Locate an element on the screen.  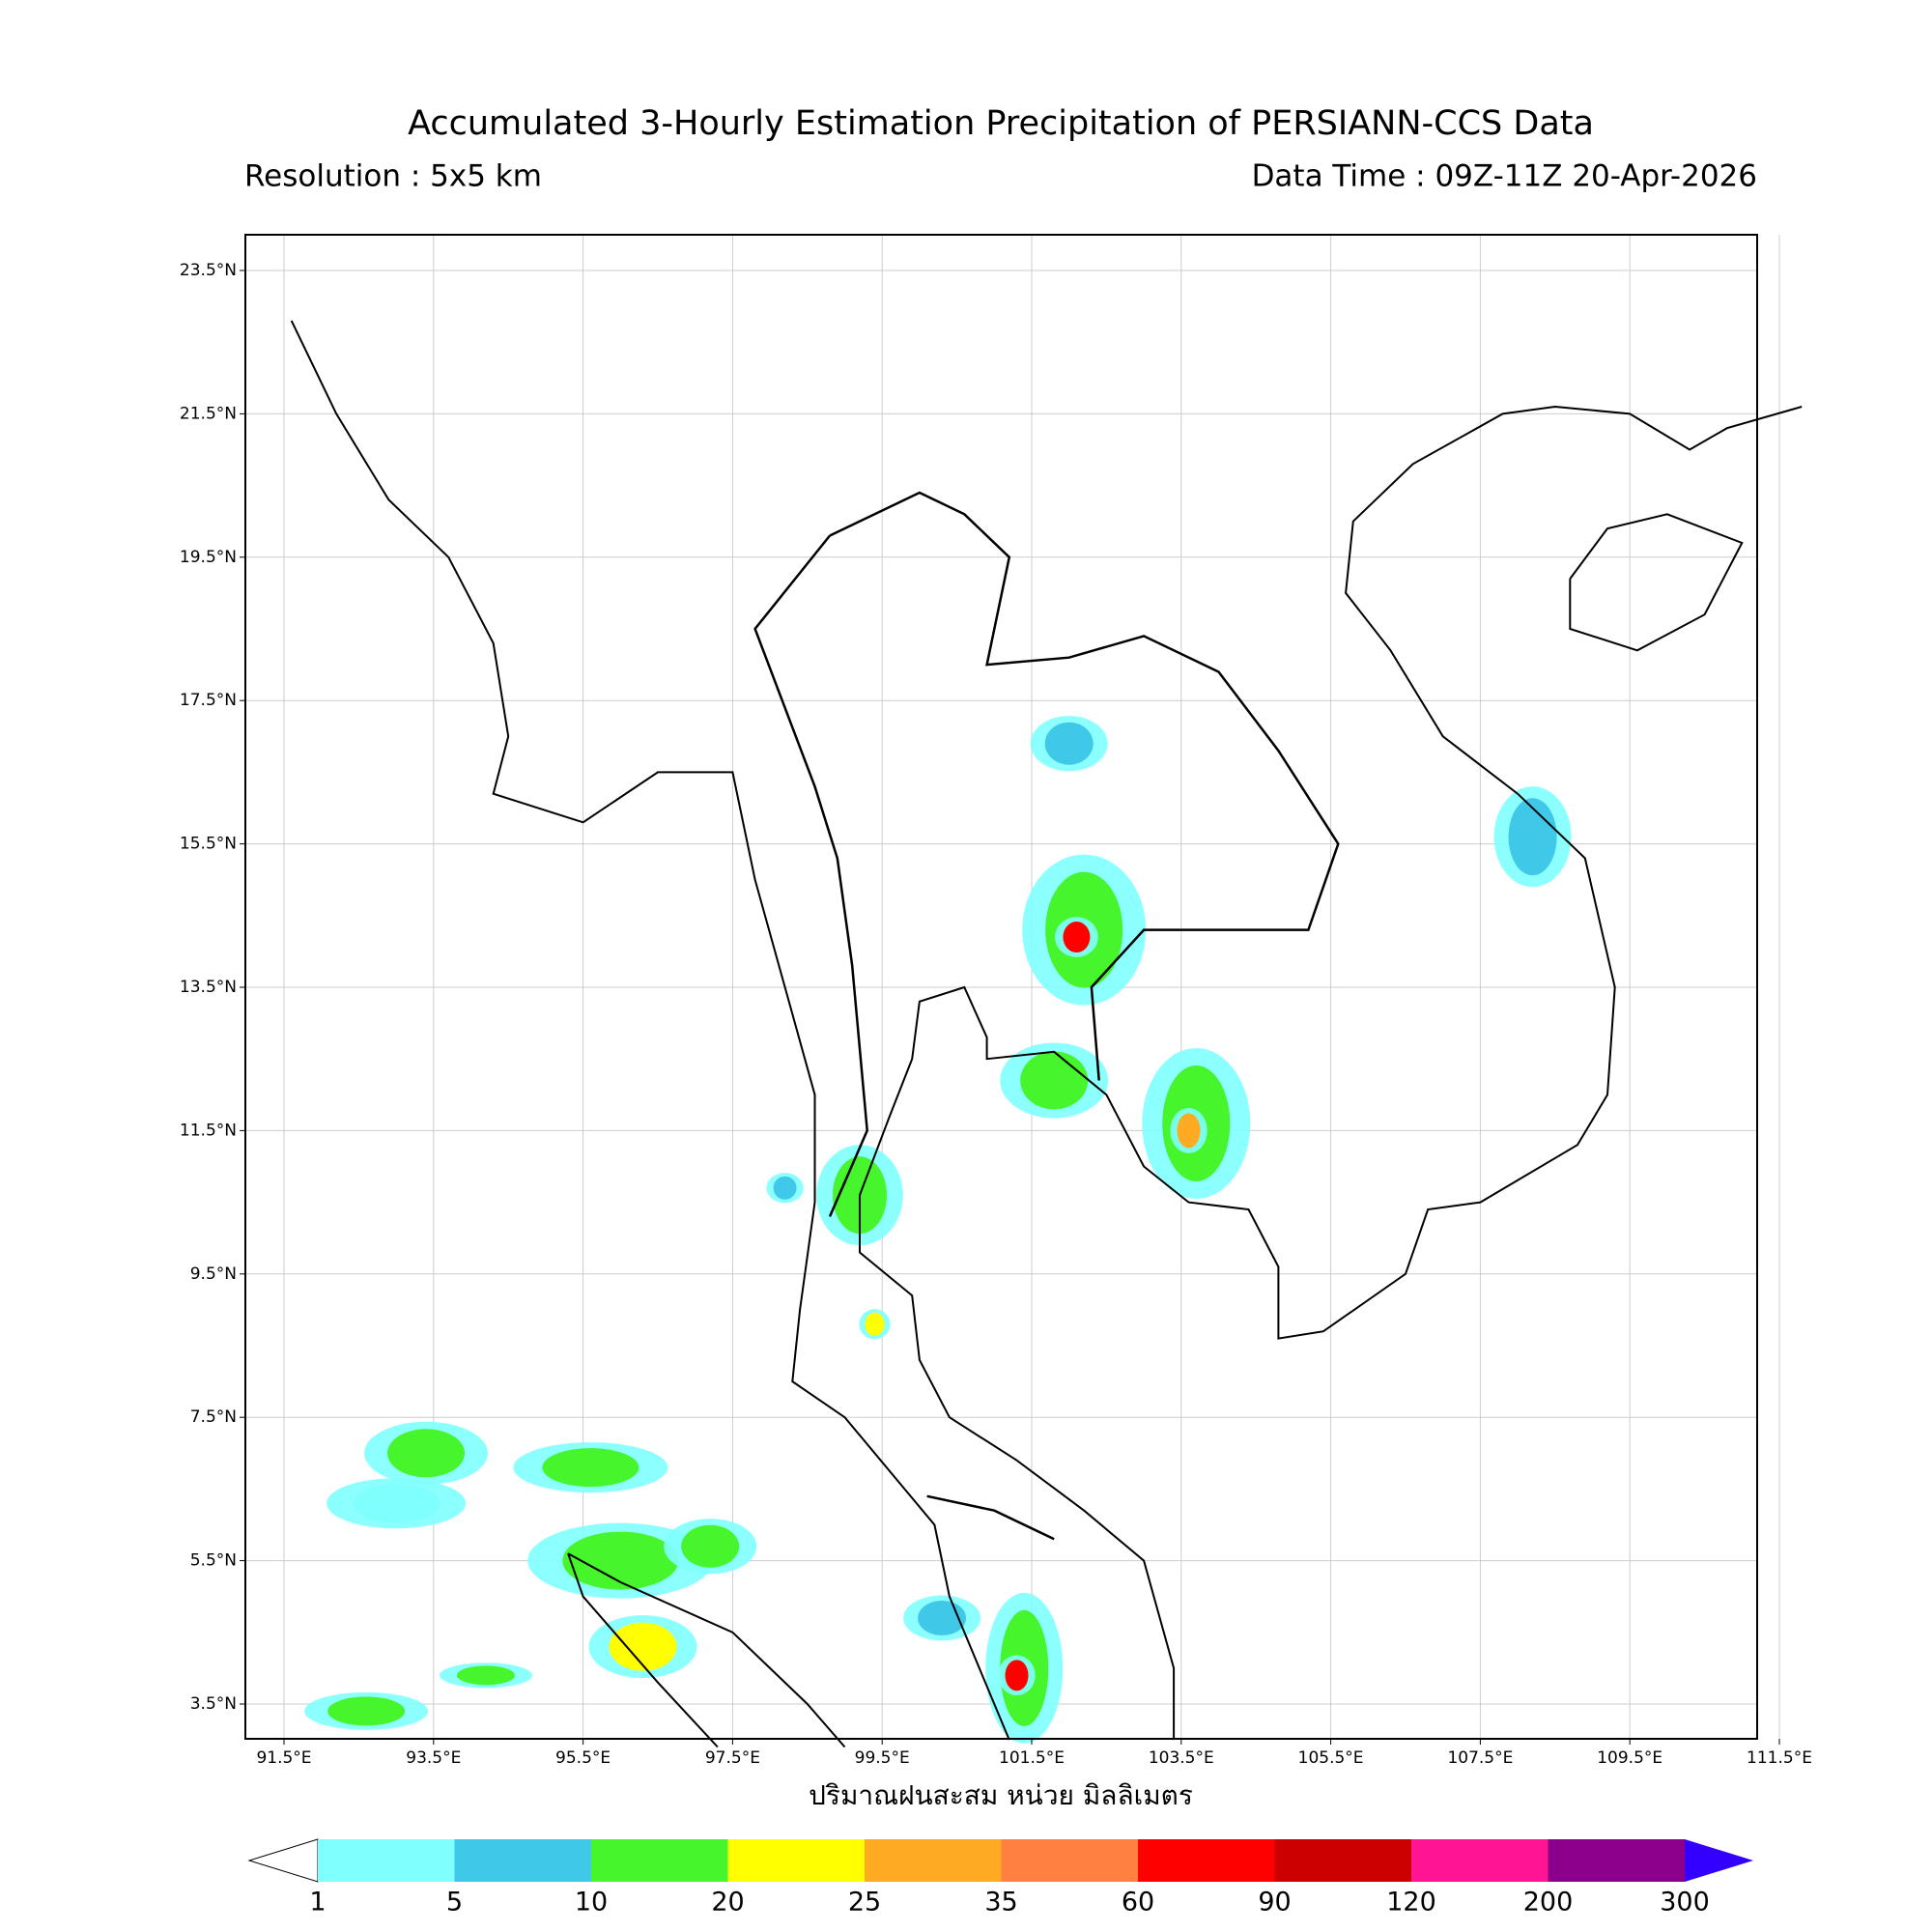
lon-tick-label: 107.5°E is located at coordinates (1480, 1758).